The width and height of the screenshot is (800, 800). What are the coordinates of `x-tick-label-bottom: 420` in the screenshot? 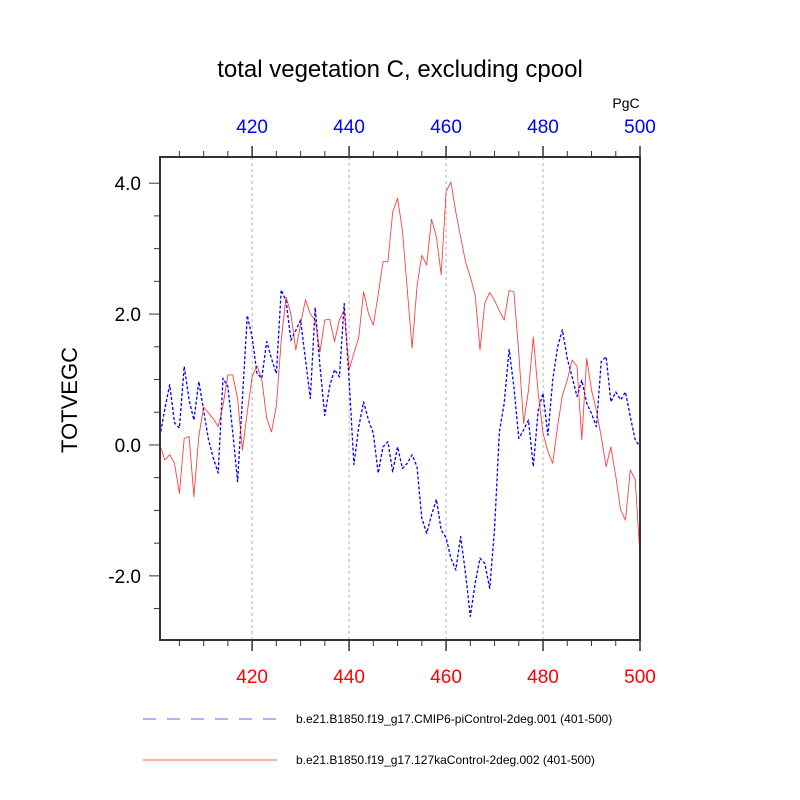 It's located at (252, 677).